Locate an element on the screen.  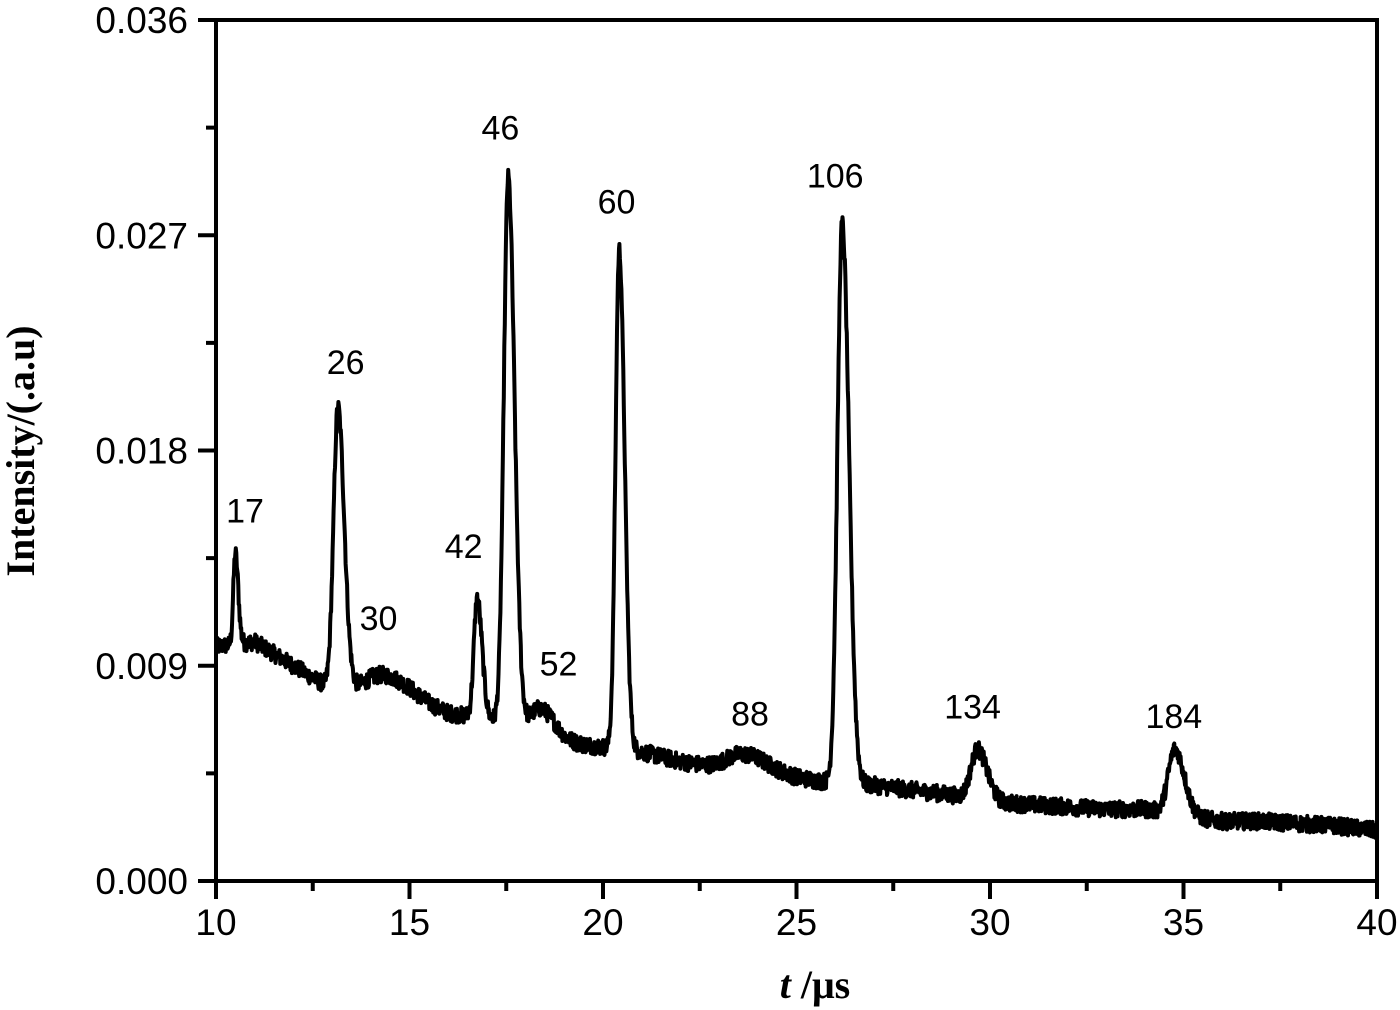
x-tick-label: 40 is located at coordinates (1376, 922).